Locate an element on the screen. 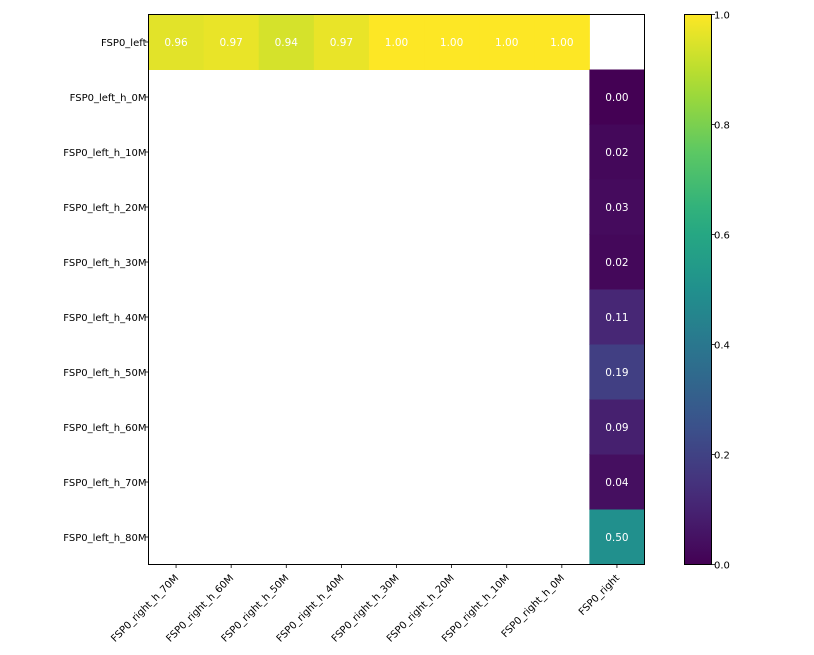 This screenshot has width=814, height=655. y-tick-label-fsp0-left: FSP0_left is located at coordinates (124, 43).